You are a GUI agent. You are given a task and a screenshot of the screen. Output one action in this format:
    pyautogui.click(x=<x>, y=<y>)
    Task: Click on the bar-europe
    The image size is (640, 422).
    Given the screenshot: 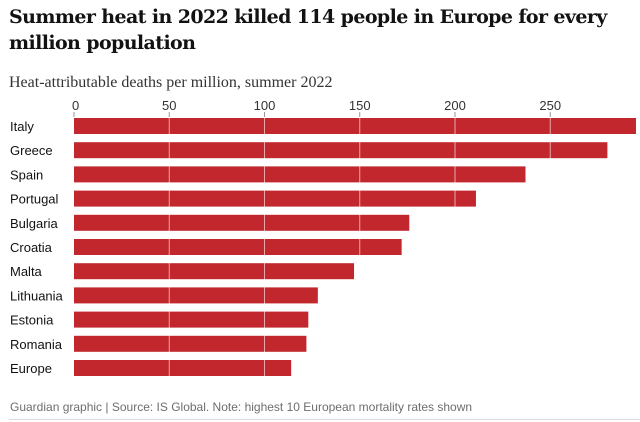 What is the action you would take?
    pyautogui.click(x=183, y=368)
    